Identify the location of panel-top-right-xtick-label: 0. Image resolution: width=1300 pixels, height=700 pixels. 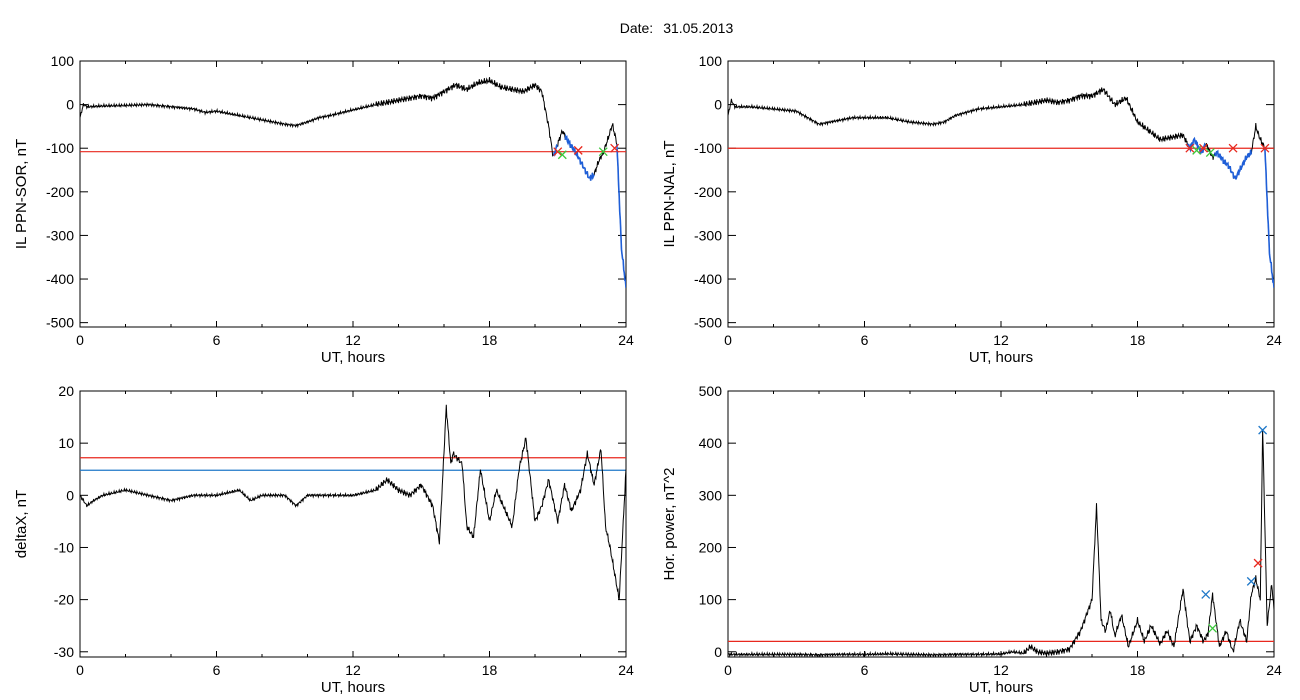
(728, 340).